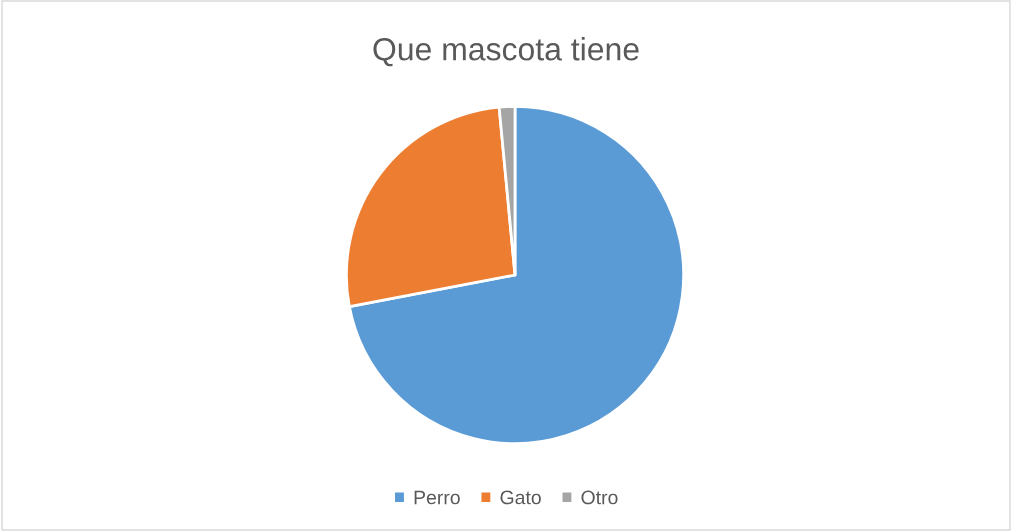  Describe the element at coordinates (437, 497) in the screenshot. I see `legend-label: Perro` at that location.